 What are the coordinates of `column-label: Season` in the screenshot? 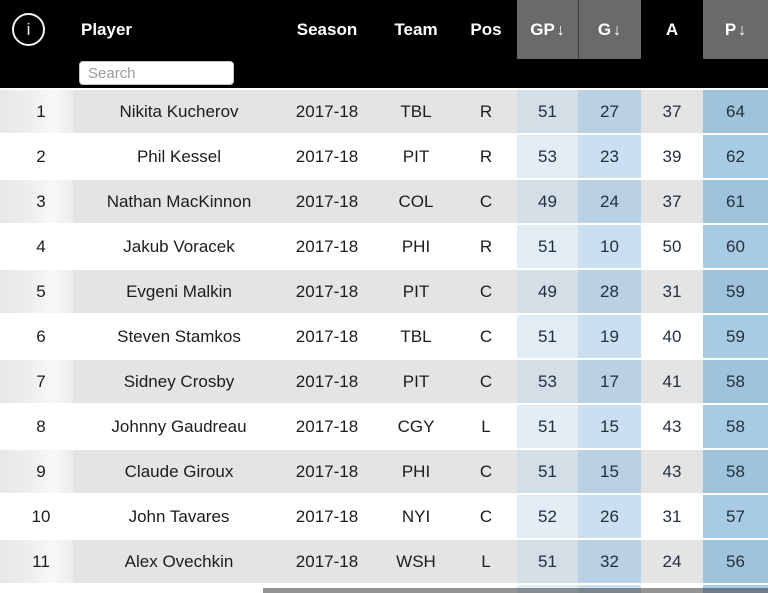 It's located at (327, 29).